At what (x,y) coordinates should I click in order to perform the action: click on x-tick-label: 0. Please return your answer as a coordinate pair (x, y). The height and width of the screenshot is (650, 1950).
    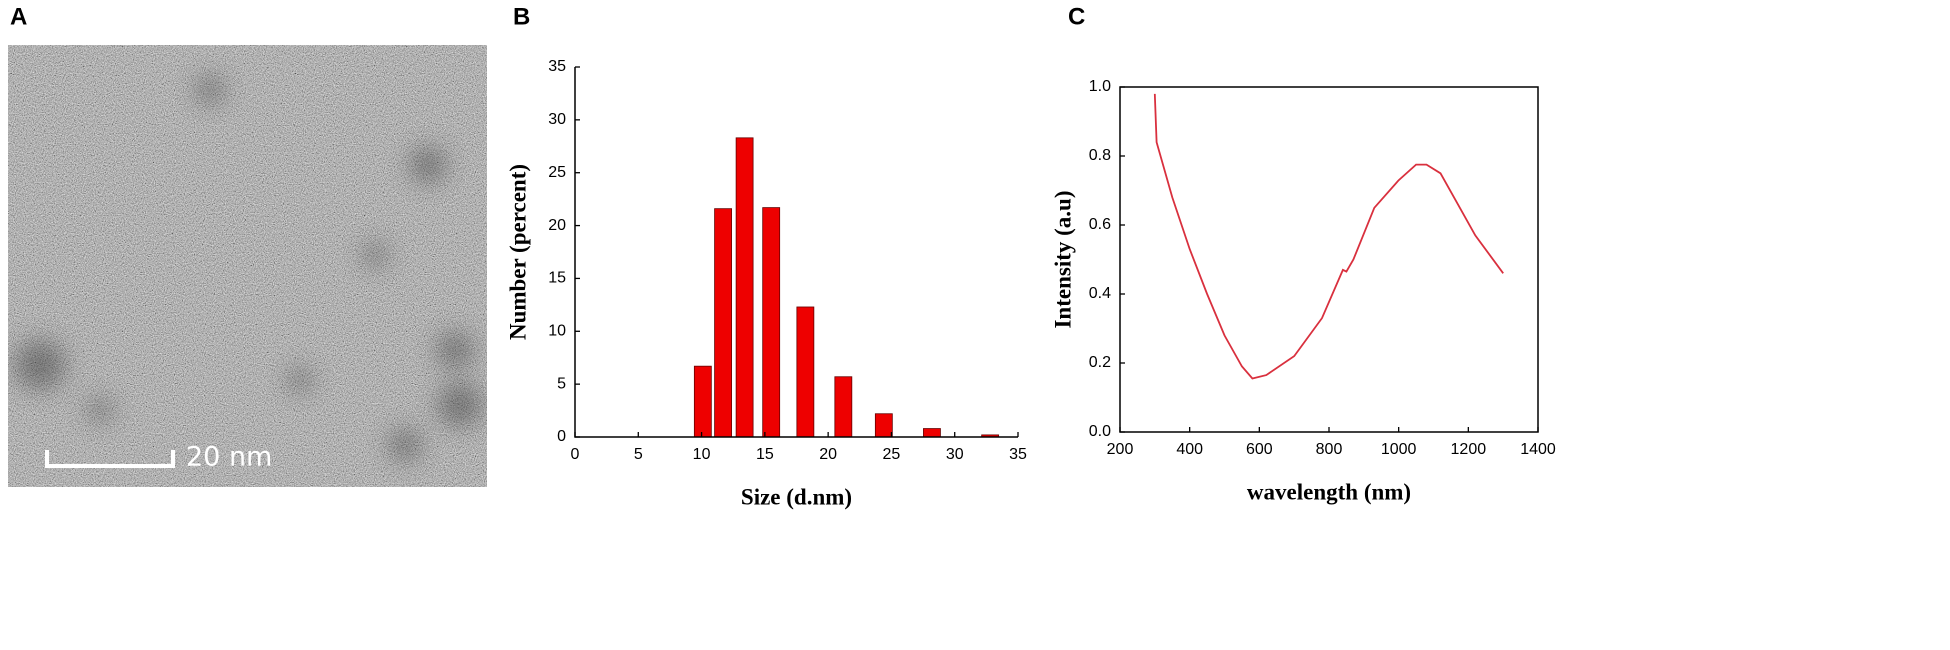
    Looking at the image, I should click on (575, 454).